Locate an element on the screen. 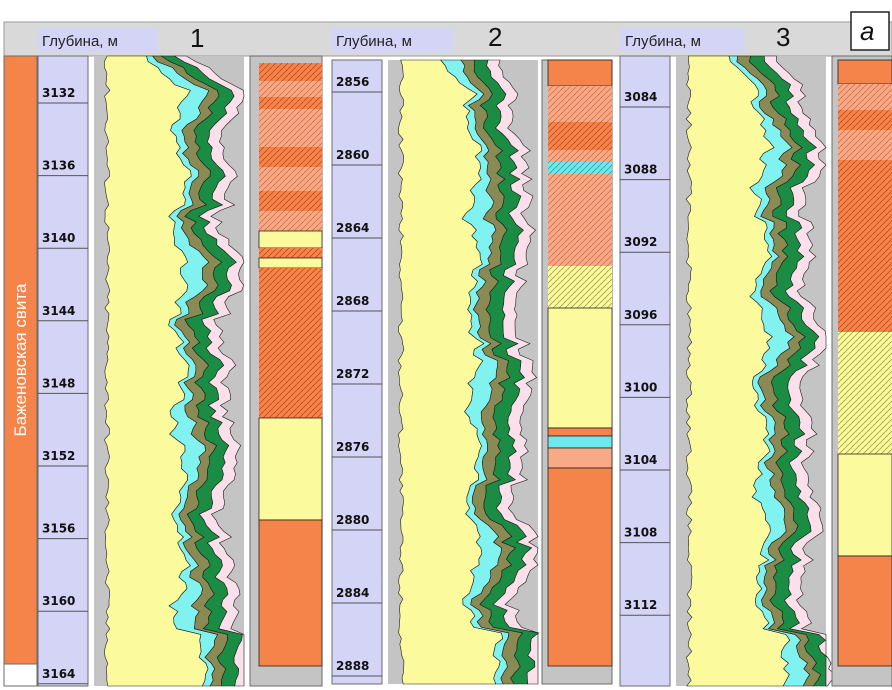  well-1-depth-track is located at coordinates (63, 371).